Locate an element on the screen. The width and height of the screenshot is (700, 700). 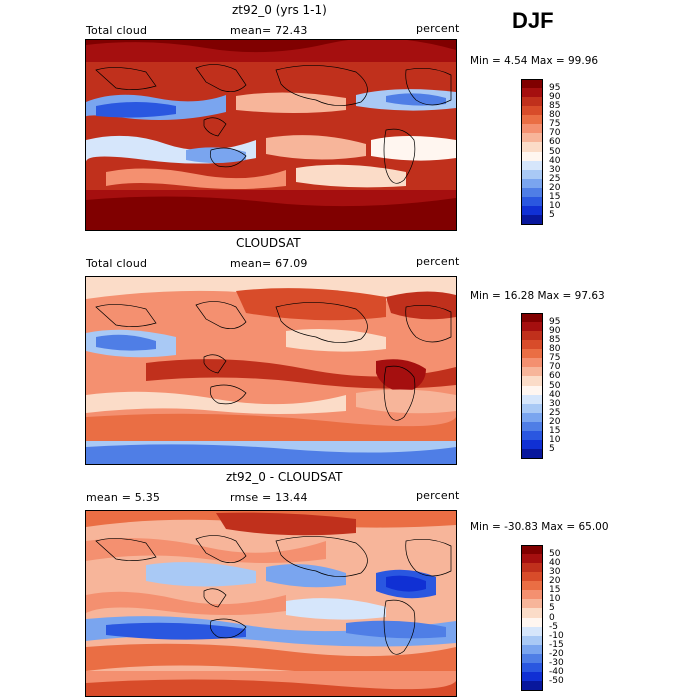
colorbar-tick-label: 0 is located at coordinates (552, 617).